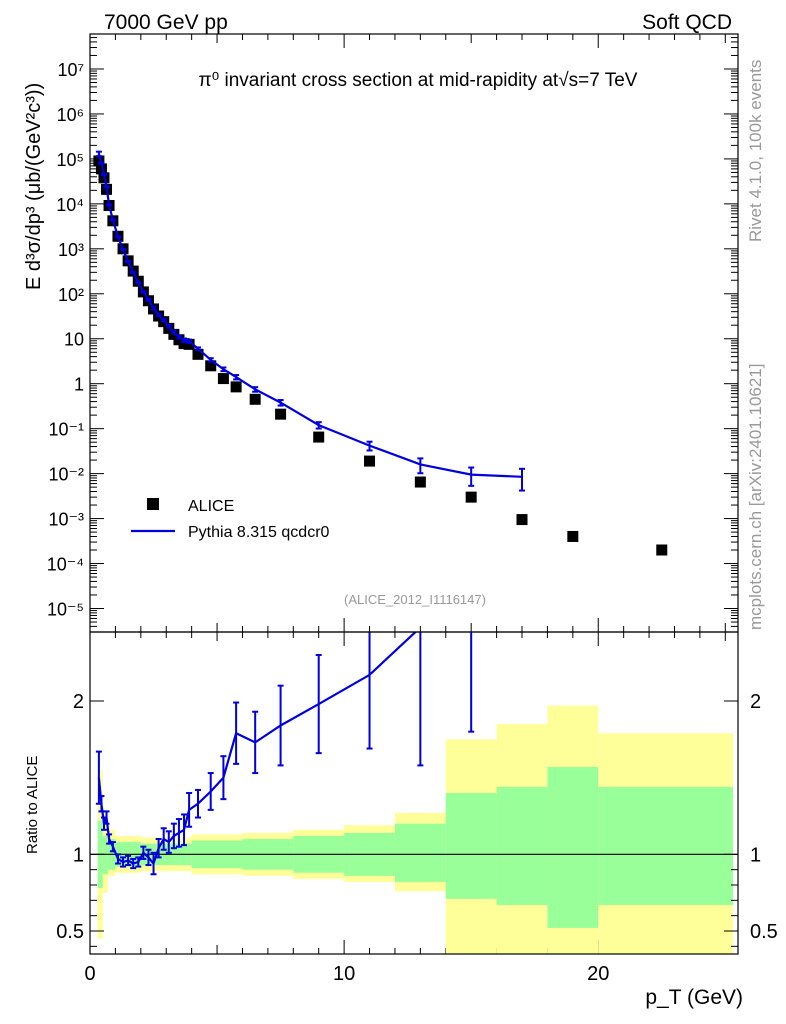 This screenshot has height=1024, width=786. I want to click on y-tick-label-main: 10⁻³, so click(66, 520).